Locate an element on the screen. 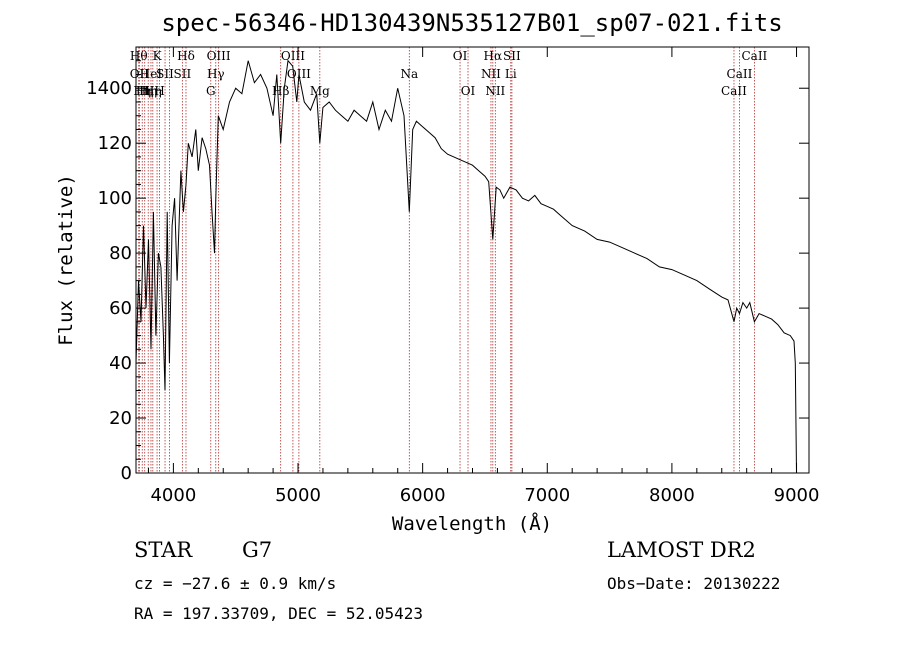 This screenshot has width=900, height=649. observation-date: Obs−Date: 20130222 is located at coordinates (693, 583).